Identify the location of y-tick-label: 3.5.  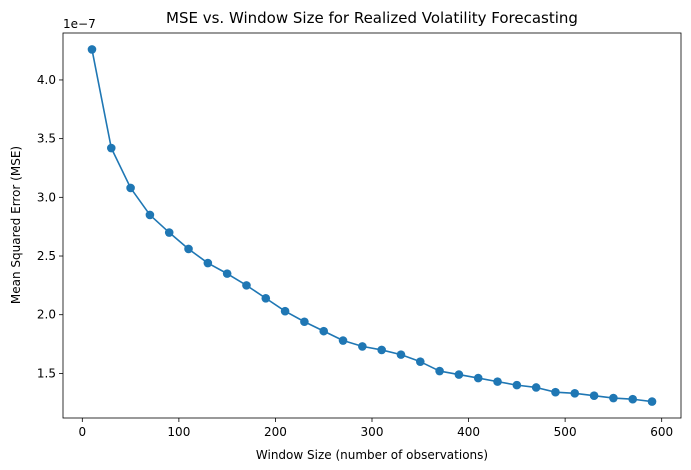
(46, 139).